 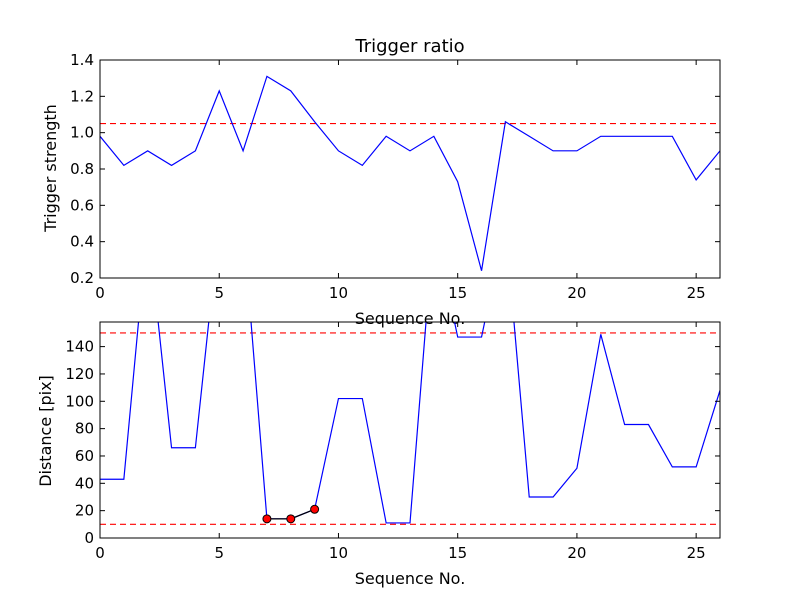 What do you see at coordinates (82, 169) in the screenshot?
I see `y-tick-label: 0.8` at bounding box center [82, 169].